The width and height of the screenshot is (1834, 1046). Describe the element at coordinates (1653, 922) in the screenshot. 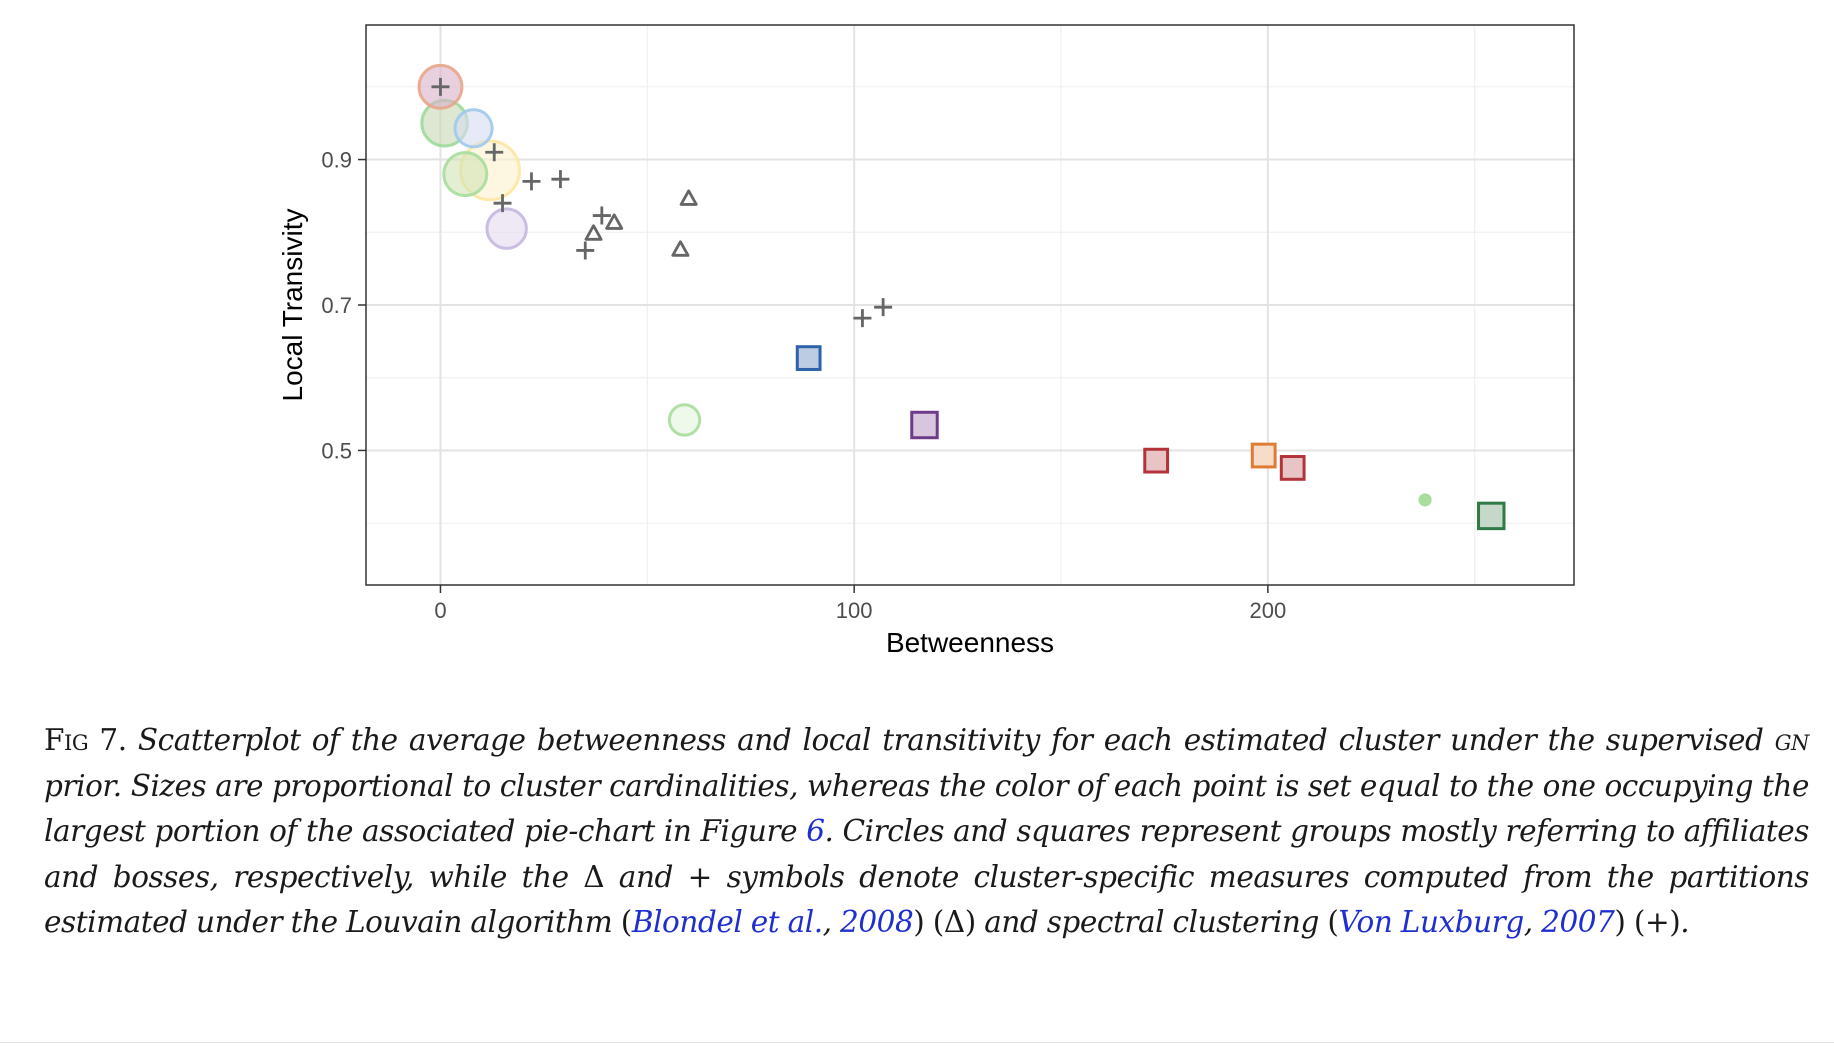

I see `plus-paren: (+)` at that location.